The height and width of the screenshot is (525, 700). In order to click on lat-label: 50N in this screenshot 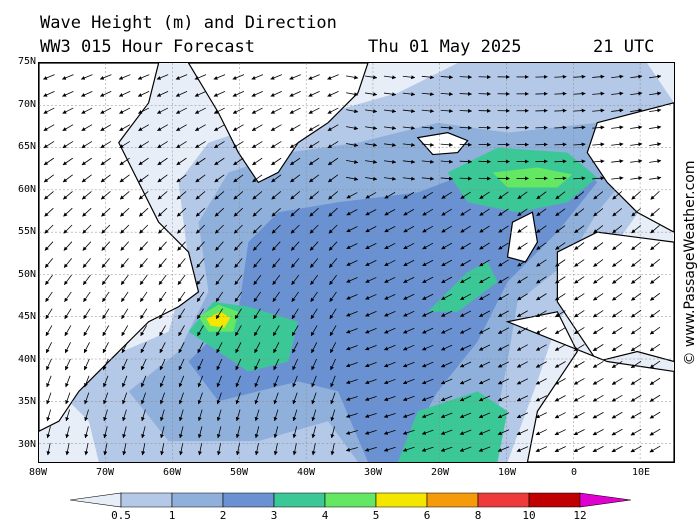, I will do `click(26, 274)`.